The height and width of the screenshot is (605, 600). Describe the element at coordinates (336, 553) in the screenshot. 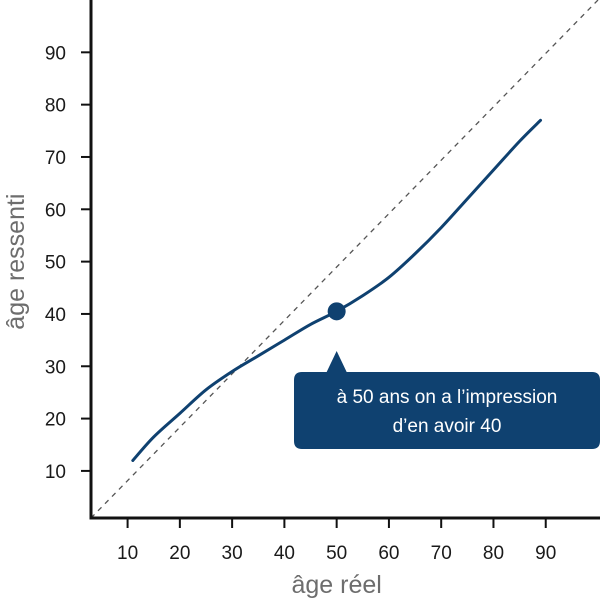

I see `x-tick-label: 50` at that location.